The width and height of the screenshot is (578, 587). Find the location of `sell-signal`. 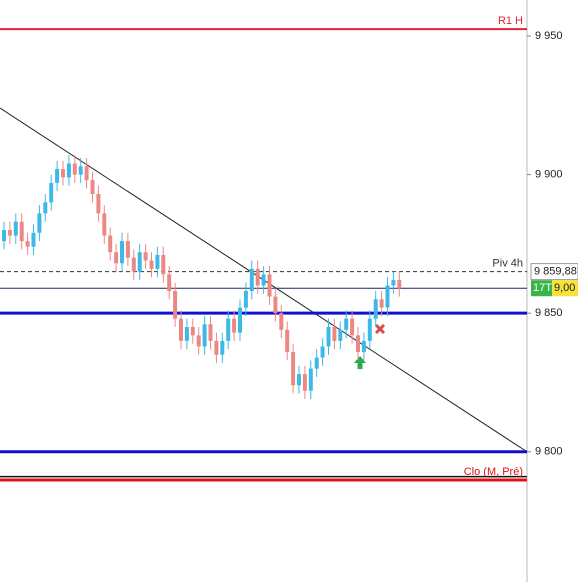

sell-signal is located at coordinates (380, 329).